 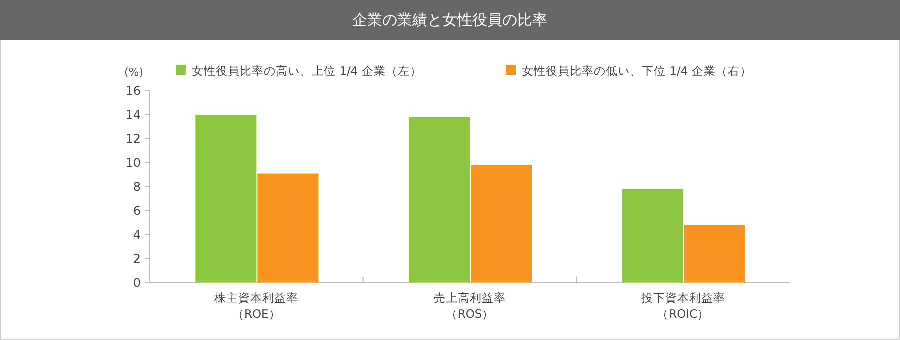 I want to click on legend-label: 女性役員比率の高い、上位 1/4 企業（左）, so click(x=307, y=71).